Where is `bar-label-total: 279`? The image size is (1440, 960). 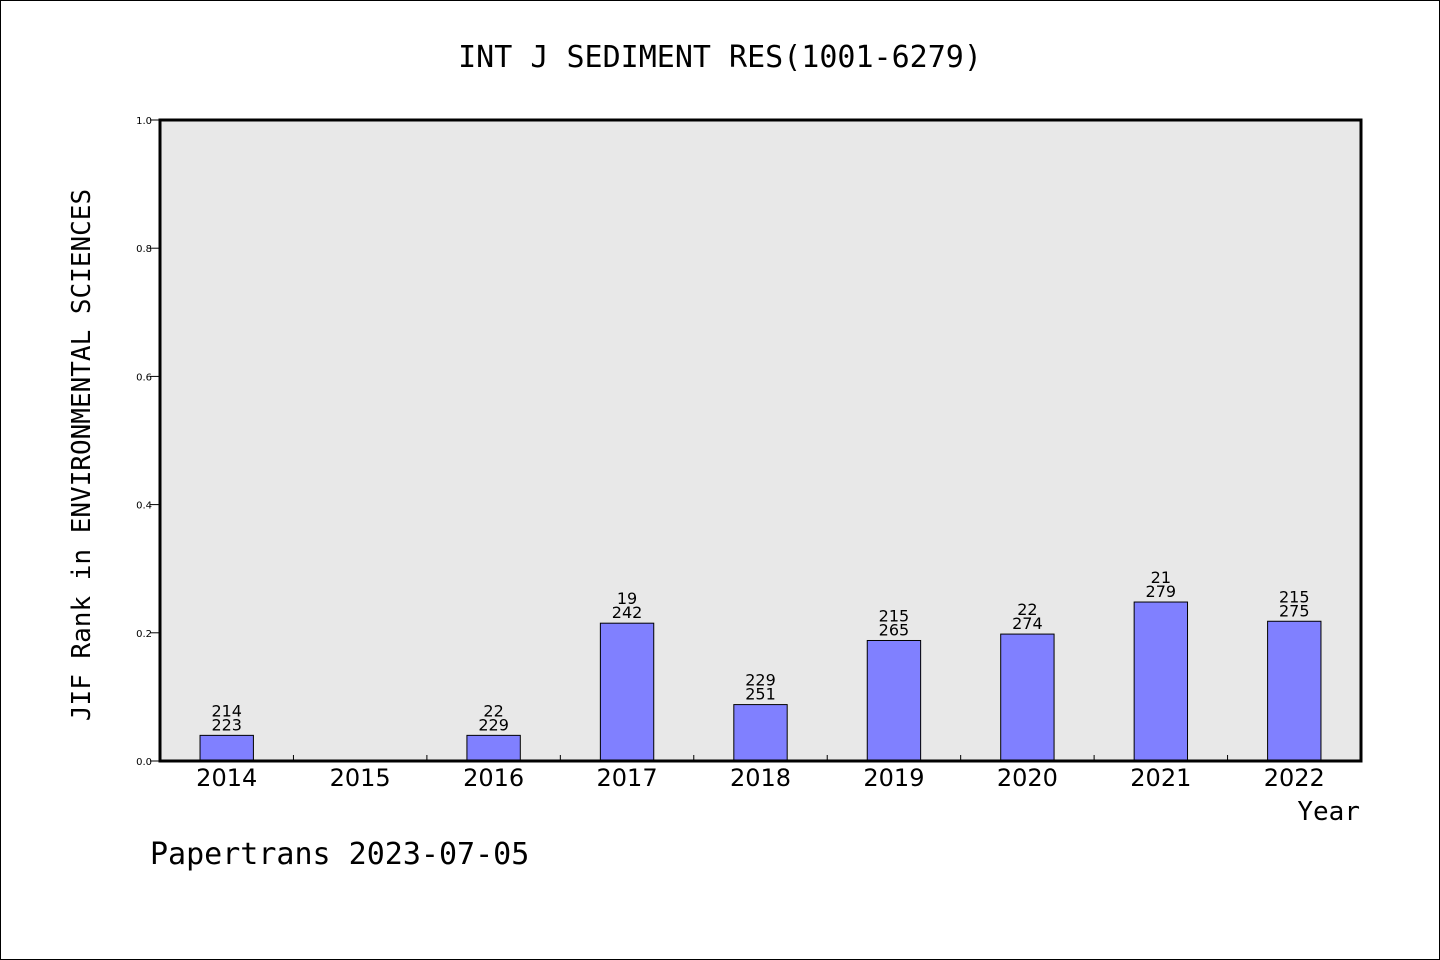
bar-label-total: 279 is located at coordinates (1161, 591).